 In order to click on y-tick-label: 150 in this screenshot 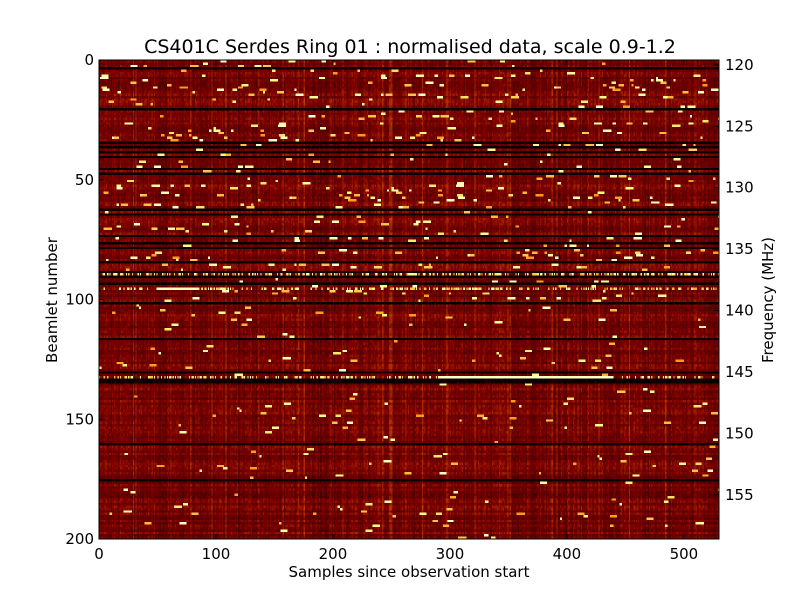, I will do `click(79, 419)`.